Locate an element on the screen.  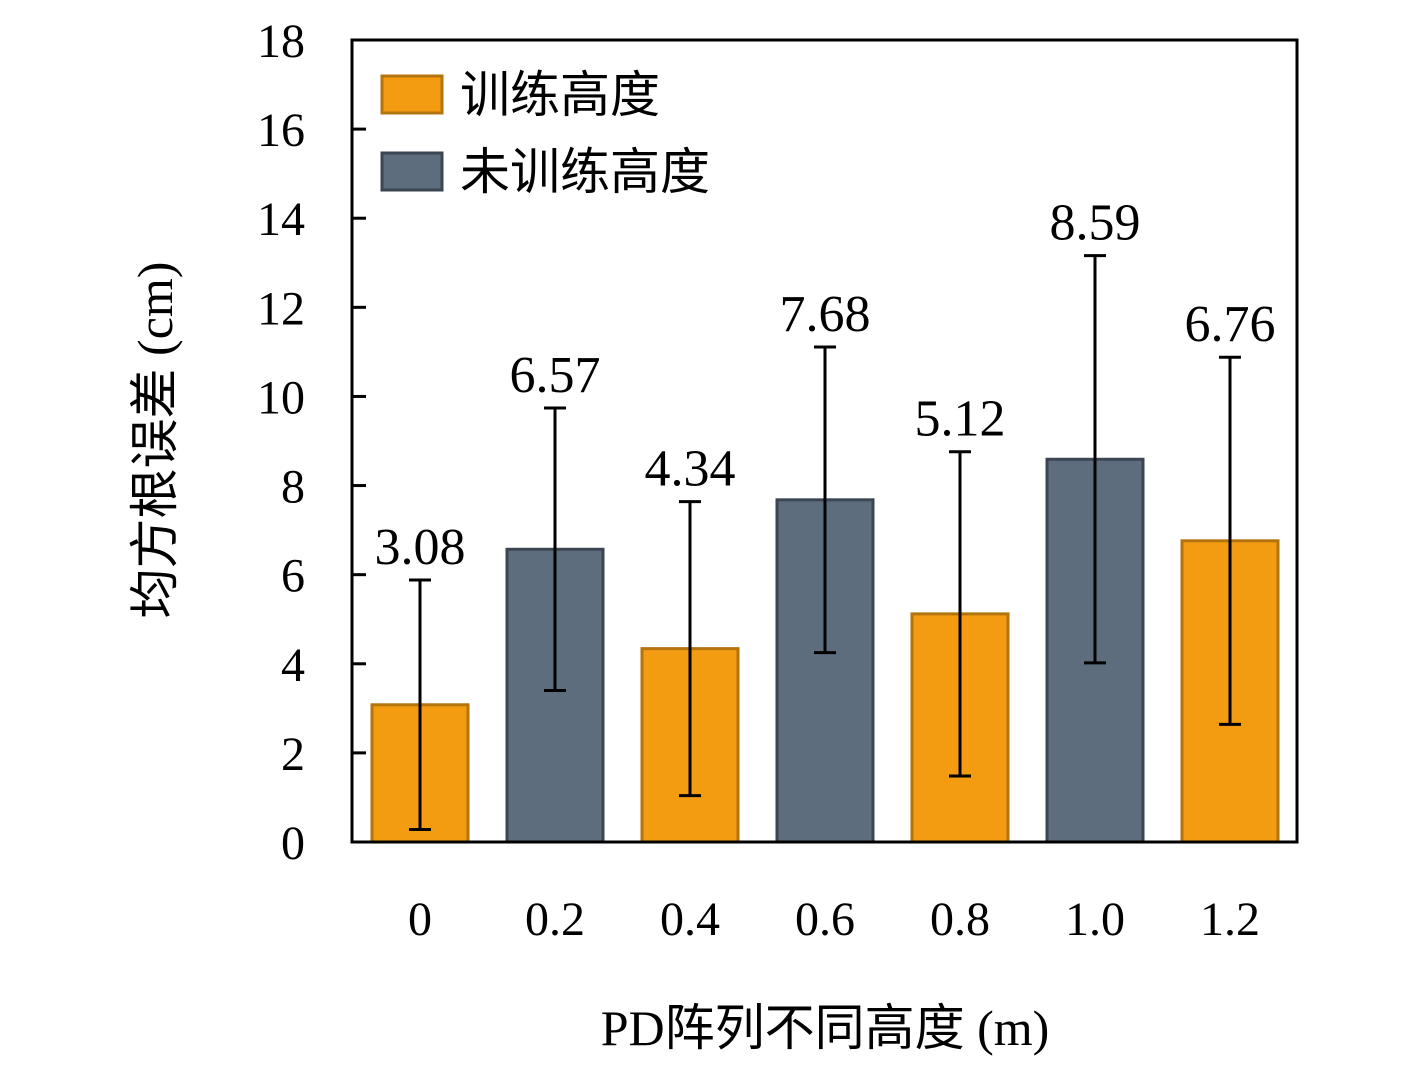
y-tick-label: 12 is located at coordinates (281, 308).